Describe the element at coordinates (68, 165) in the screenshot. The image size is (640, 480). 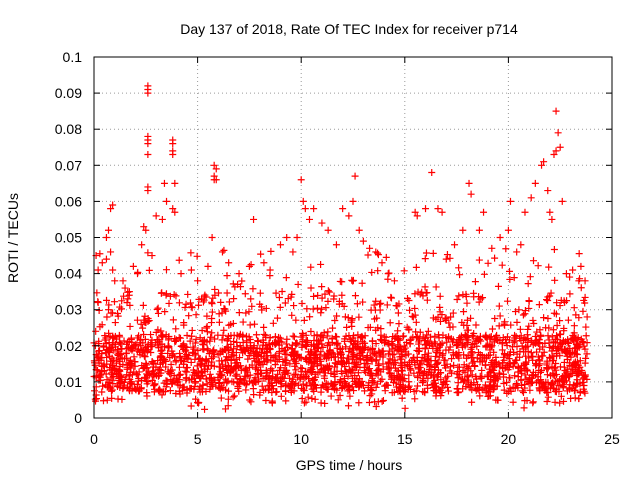
I see `y-tick-label: 0.07` at that location.